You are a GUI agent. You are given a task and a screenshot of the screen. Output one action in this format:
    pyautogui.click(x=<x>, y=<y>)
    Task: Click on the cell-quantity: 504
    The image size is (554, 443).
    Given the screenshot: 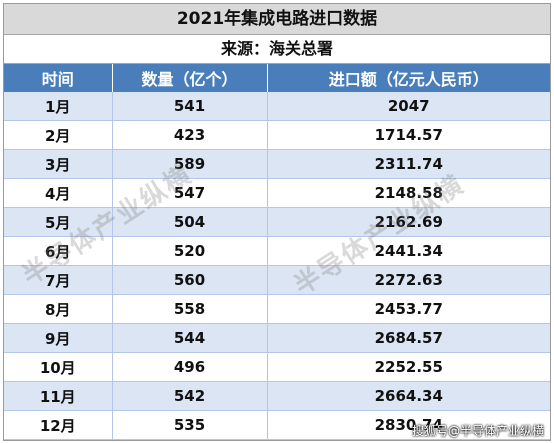 What is the action you would take?
    pyautogui.click(x=190, y=222)
    